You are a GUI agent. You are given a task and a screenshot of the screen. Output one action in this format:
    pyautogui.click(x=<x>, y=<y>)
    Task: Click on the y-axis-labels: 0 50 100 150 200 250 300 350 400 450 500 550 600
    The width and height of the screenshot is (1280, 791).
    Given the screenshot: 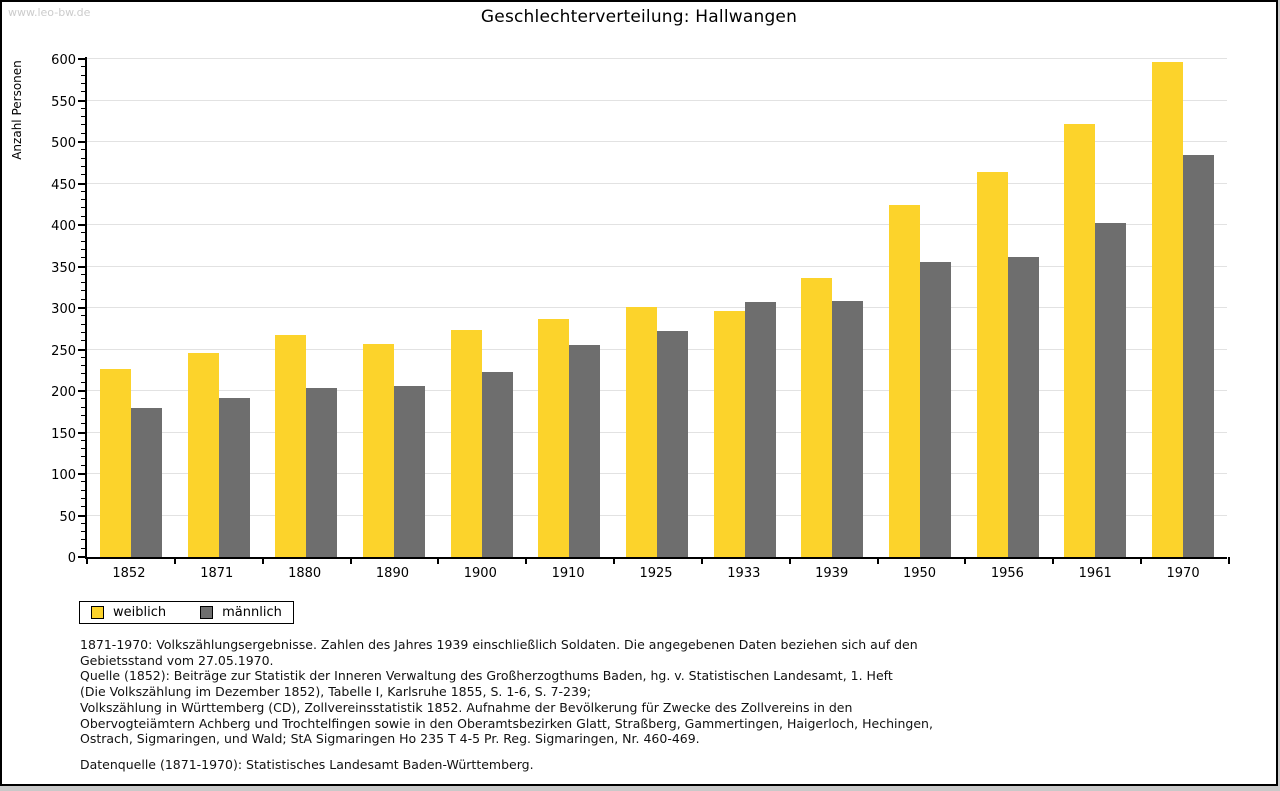 What is the action you would take?
    pyautogui.click(x=39, y=309)
    